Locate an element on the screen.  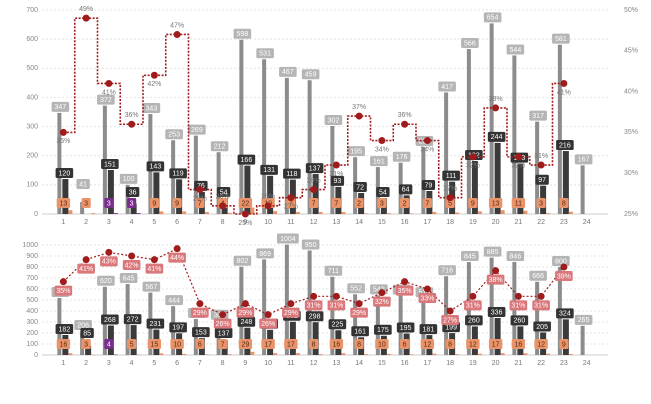
data-label: 666 is located at coordinates (538, 276).